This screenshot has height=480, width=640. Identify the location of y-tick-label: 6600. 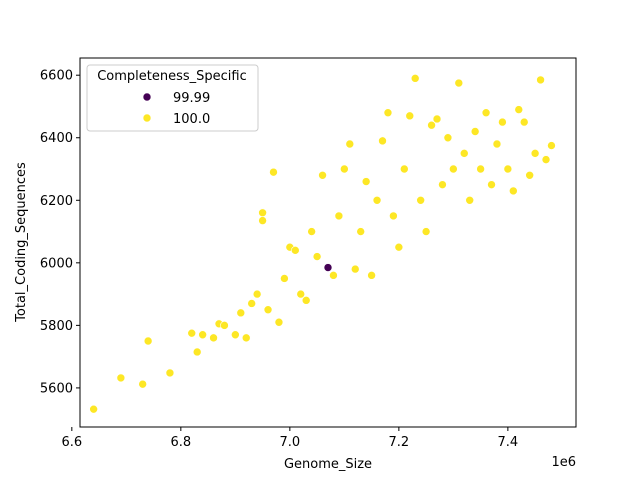
(56, 76).